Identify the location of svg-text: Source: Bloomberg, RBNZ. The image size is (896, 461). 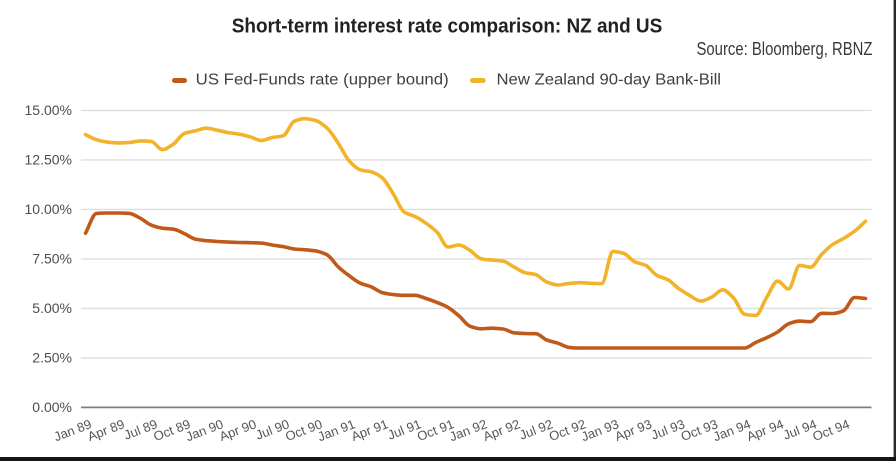
(785, 49).